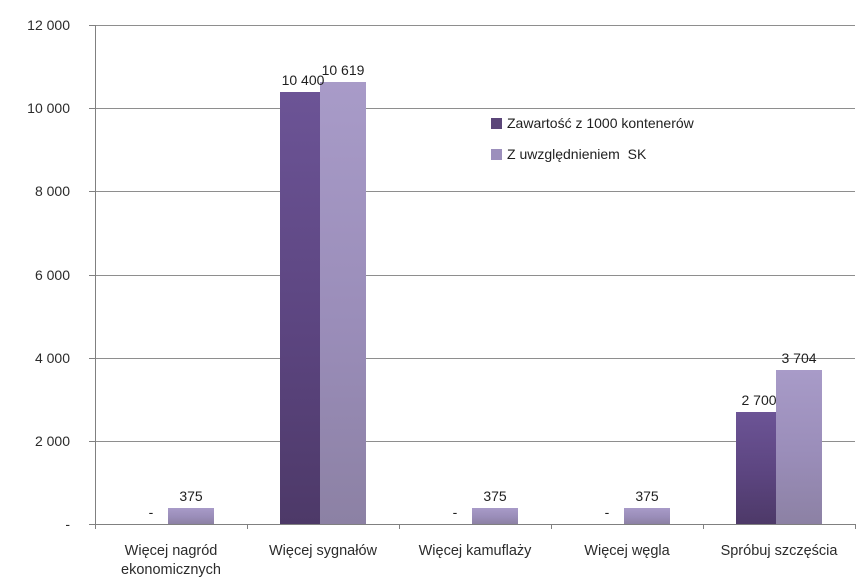 This screenshot has height=583, width=865. Describe the element at coordinates (67, 524) in the screenshot. I see `y-axis-tick-label: -` at that location.